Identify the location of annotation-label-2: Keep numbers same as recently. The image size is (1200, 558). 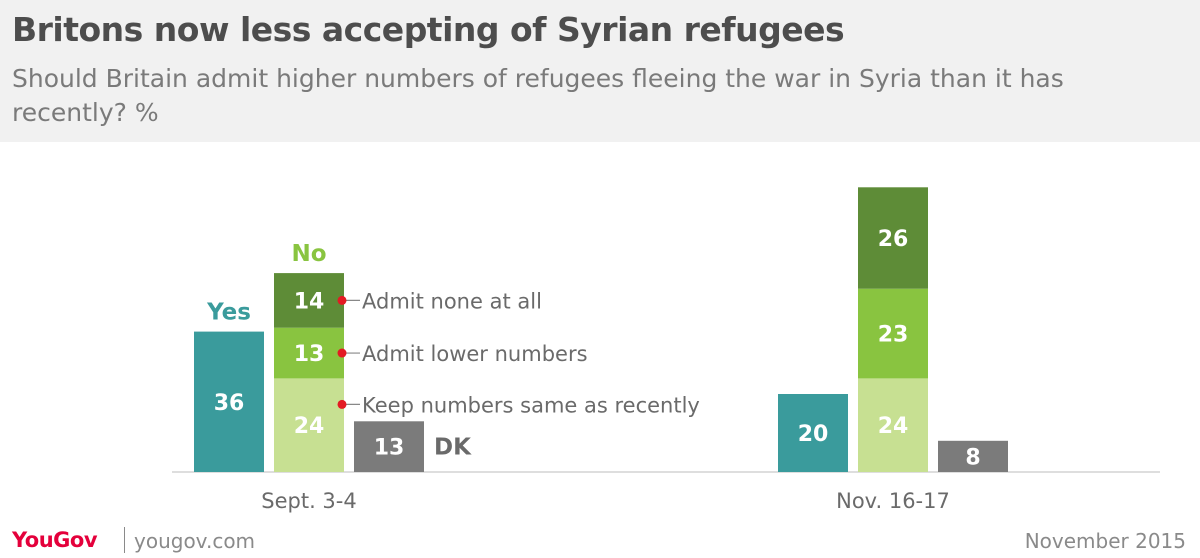
(531, 405).